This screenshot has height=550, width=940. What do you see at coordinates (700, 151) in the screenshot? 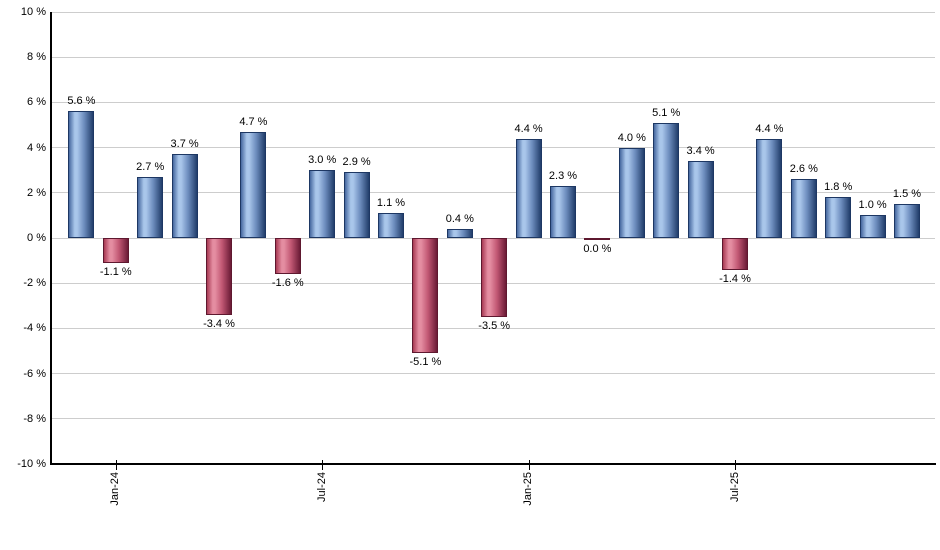
I see `bar-value-label: 3.4 %` at bounding box center [700, 151].